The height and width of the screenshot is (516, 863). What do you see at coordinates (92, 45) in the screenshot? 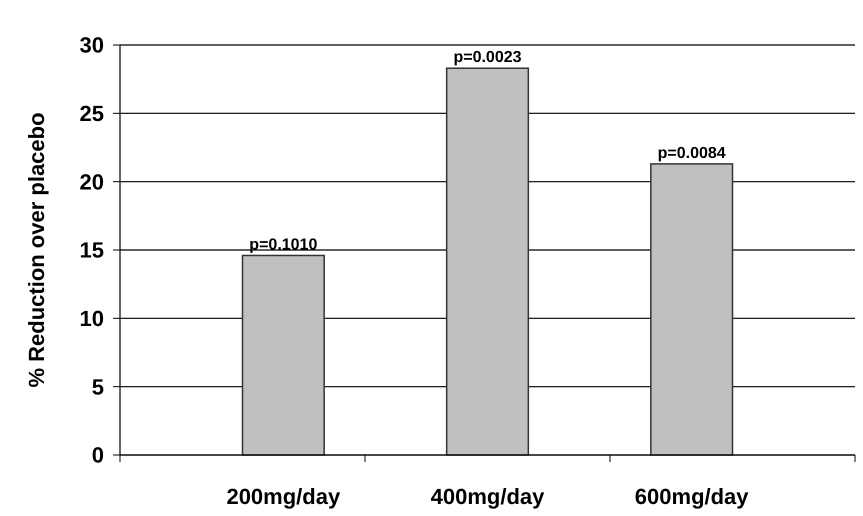
I see `y-tick-label: 30` at bounding box center [92, 45].